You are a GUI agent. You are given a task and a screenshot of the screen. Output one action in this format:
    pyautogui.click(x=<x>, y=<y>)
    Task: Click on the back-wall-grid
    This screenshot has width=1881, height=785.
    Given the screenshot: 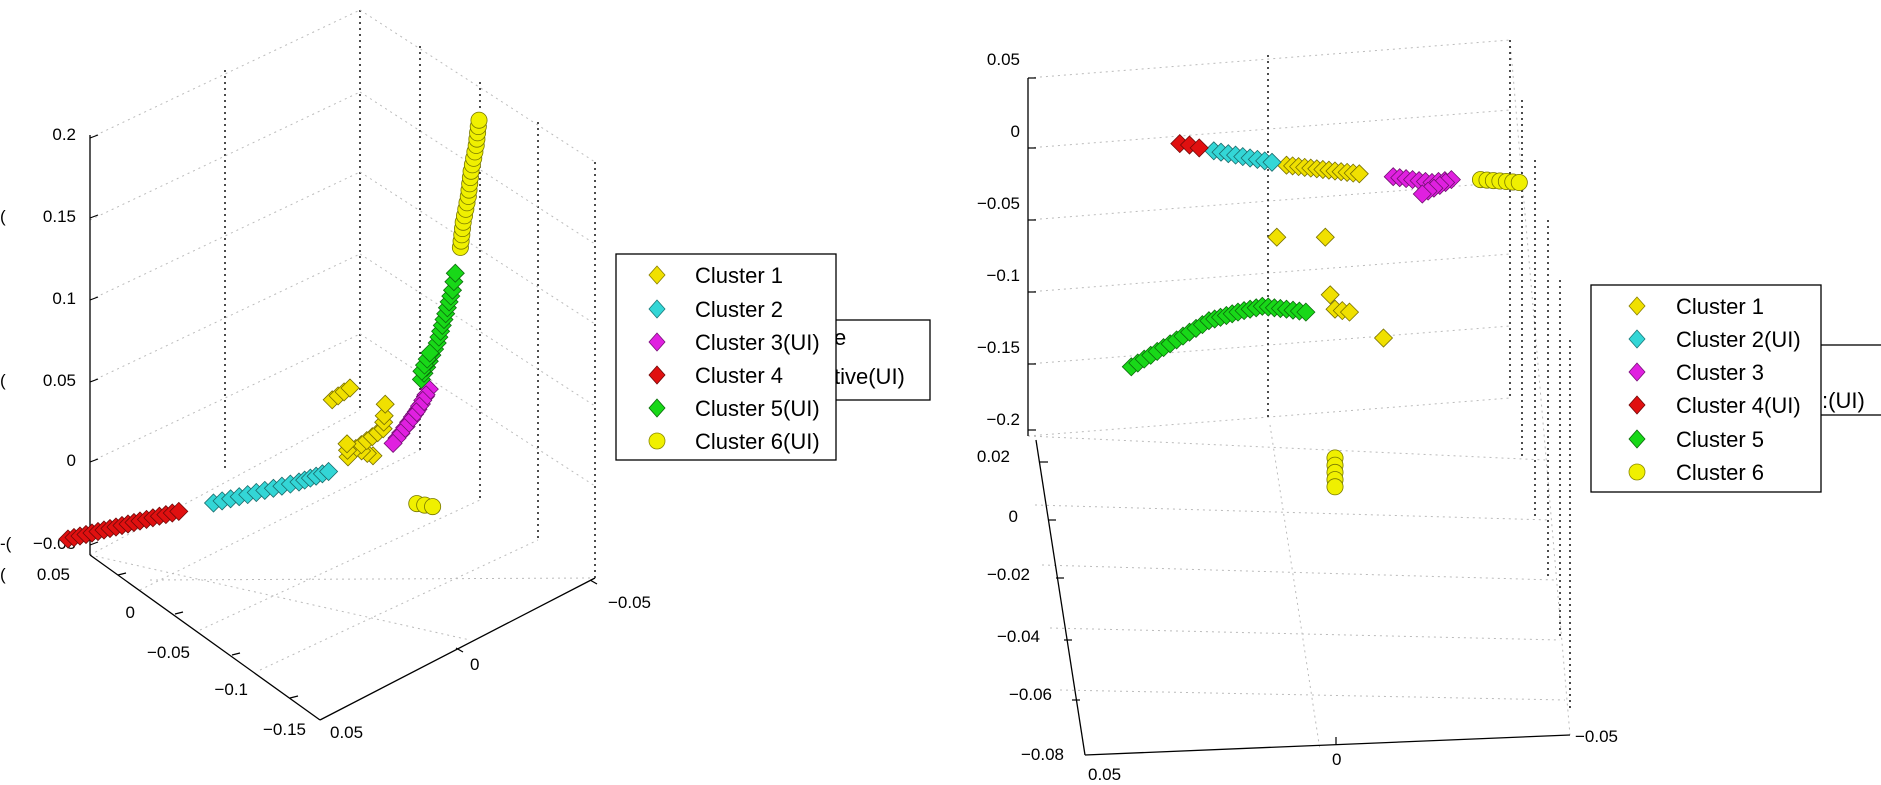 What is the action you would take?
    pyautogui.click(x=1419, y=375)
    